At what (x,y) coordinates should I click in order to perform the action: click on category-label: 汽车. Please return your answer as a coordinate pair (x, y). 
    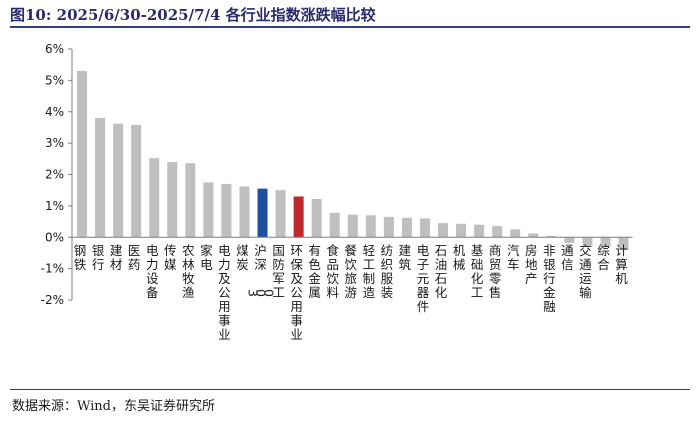
    Looking at the image, I should click on (513, 257).